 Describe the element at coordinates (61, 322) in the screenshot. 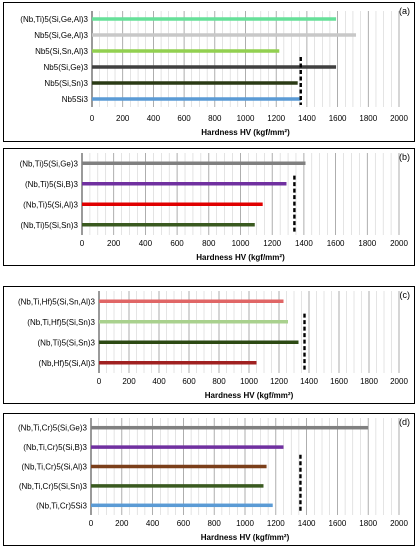

I see `category-label: (Nb,Ti,Hf)5(Si,Sn)3` at that location.